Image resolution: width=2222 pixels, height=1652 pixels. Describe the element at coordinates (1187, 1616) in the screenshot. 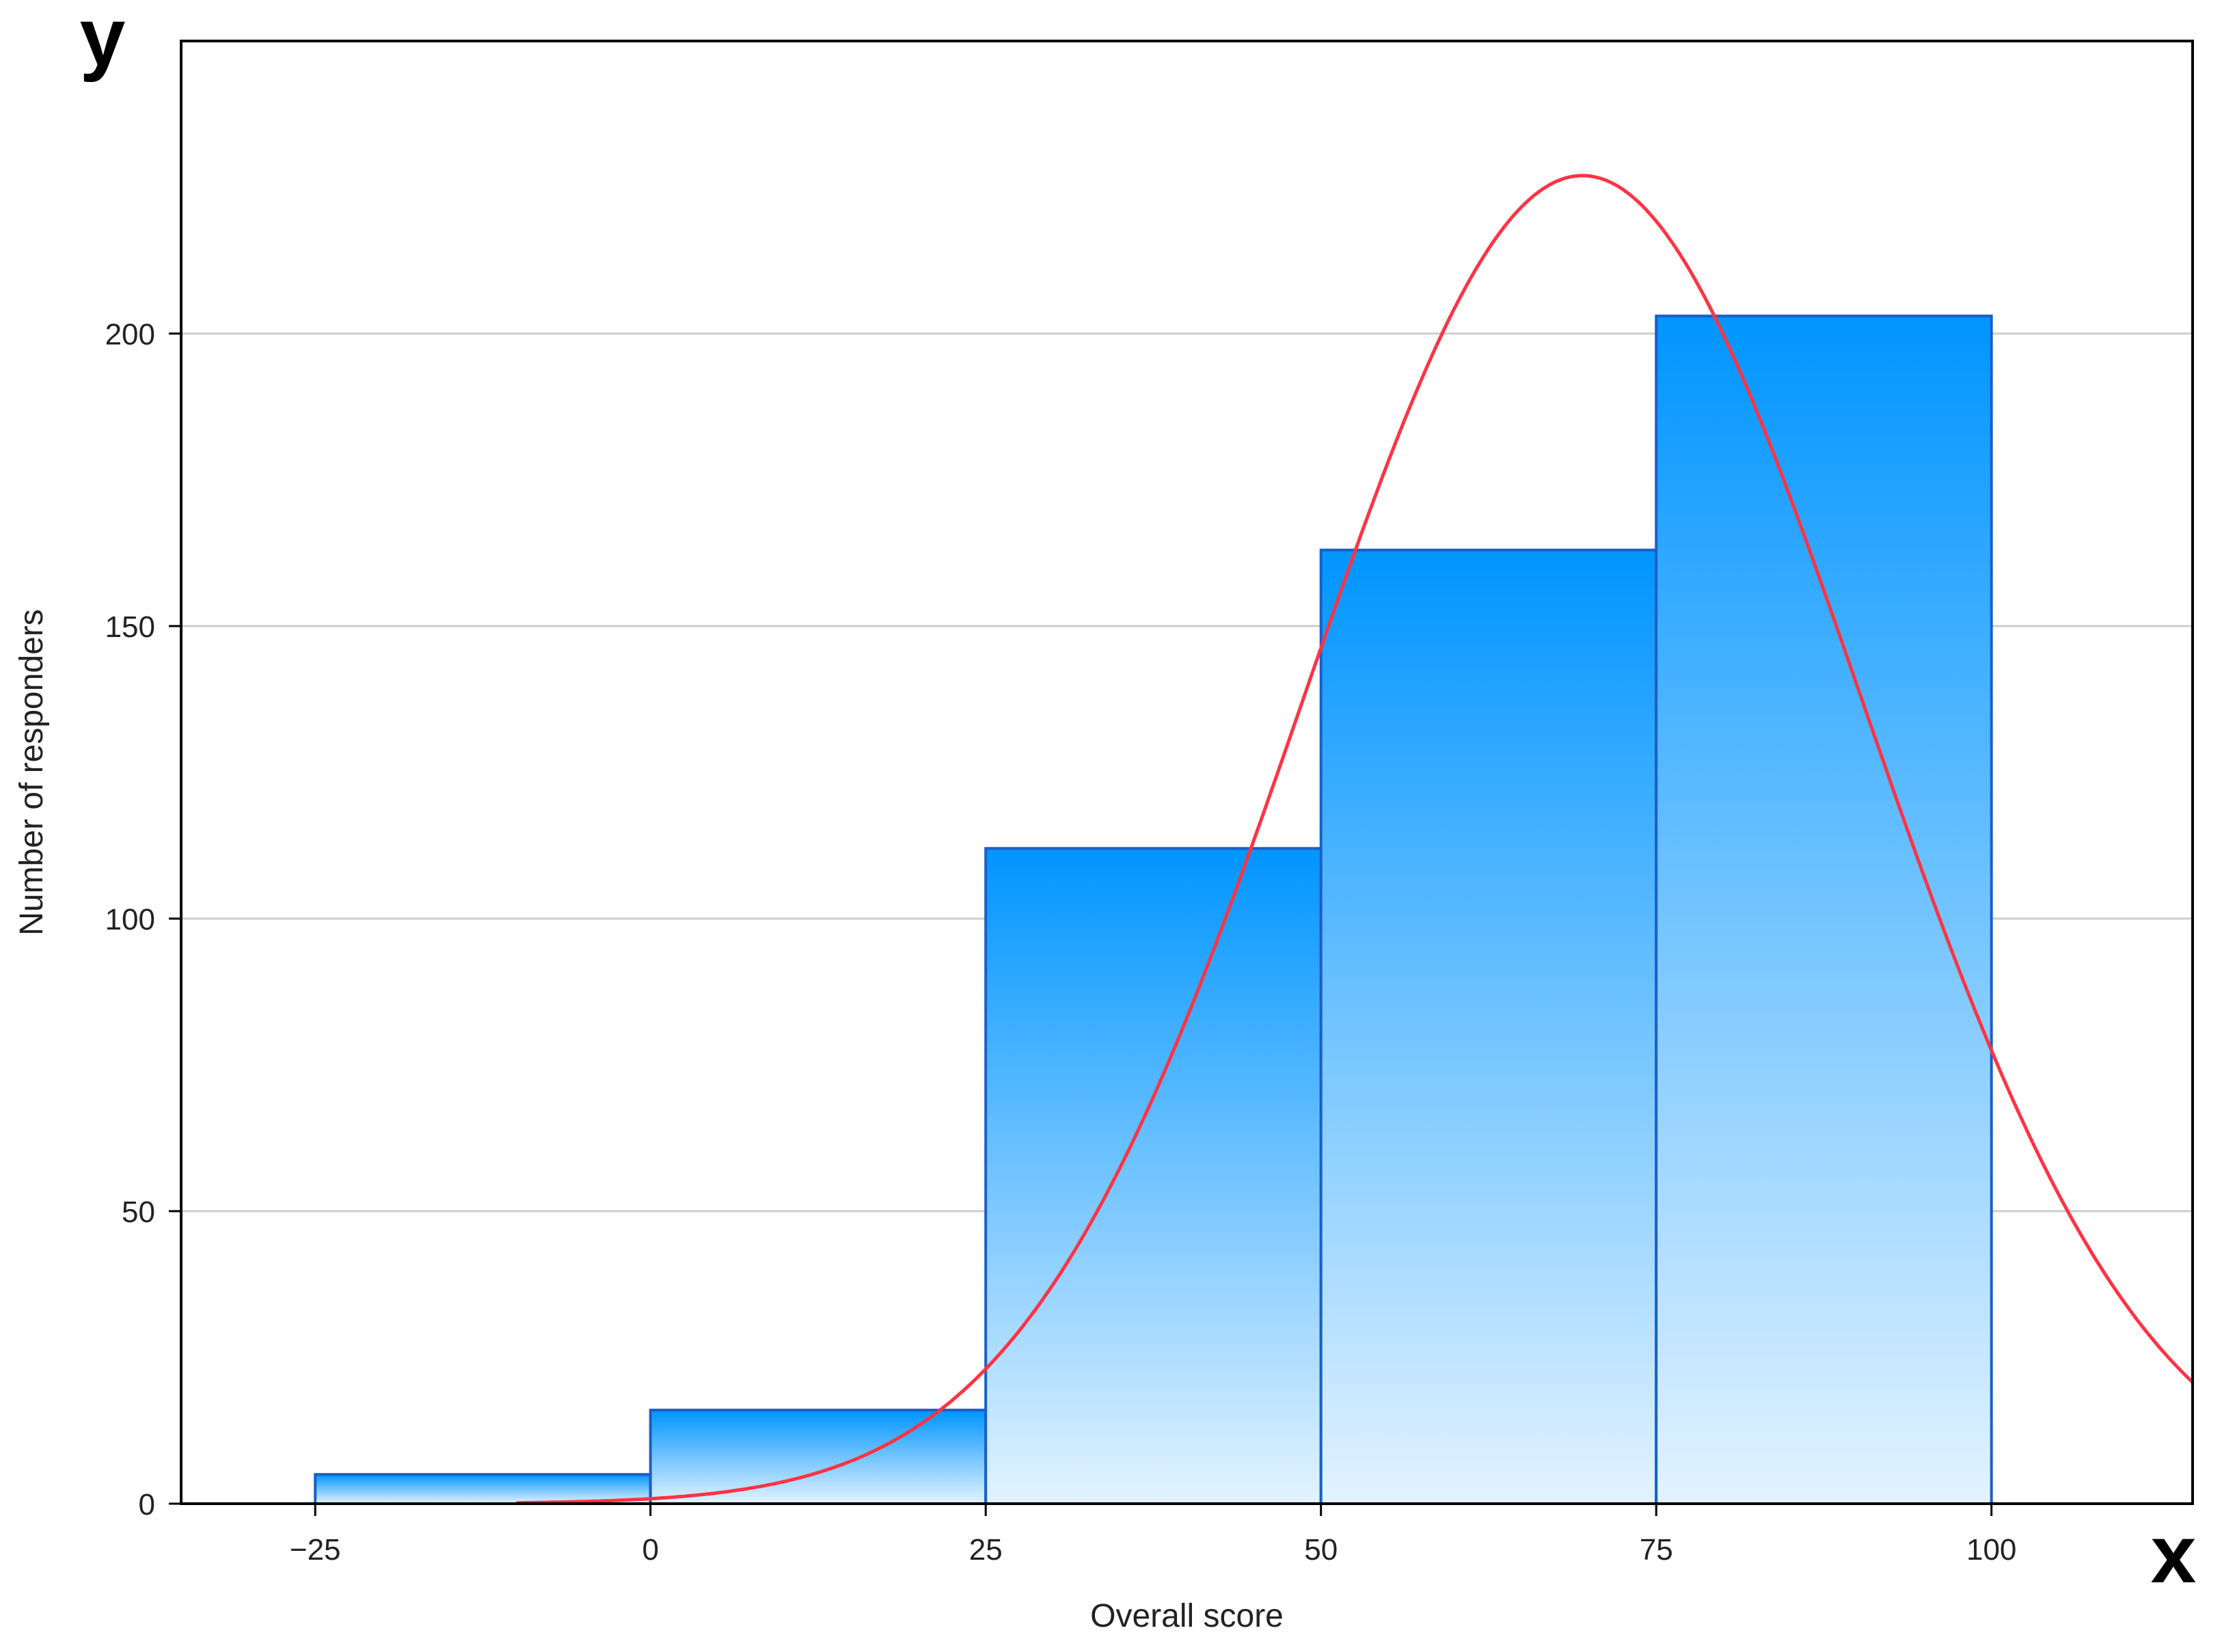

I see `x-axis-title: Overall score` at that location.